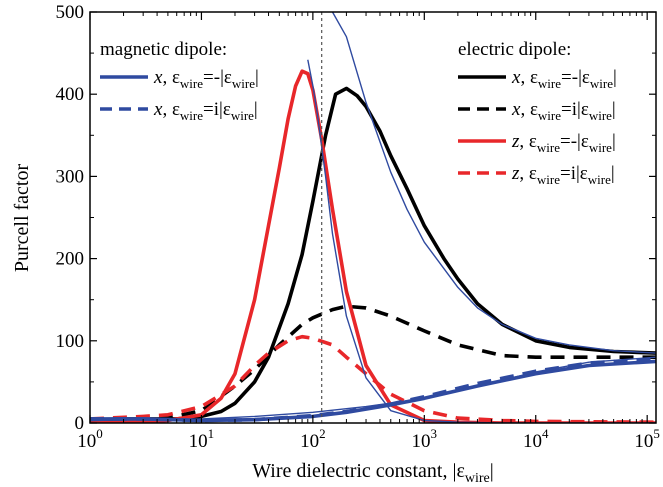 The image size is (663, 487). I want to click on y-tick-label: 300, so click(70, 176).